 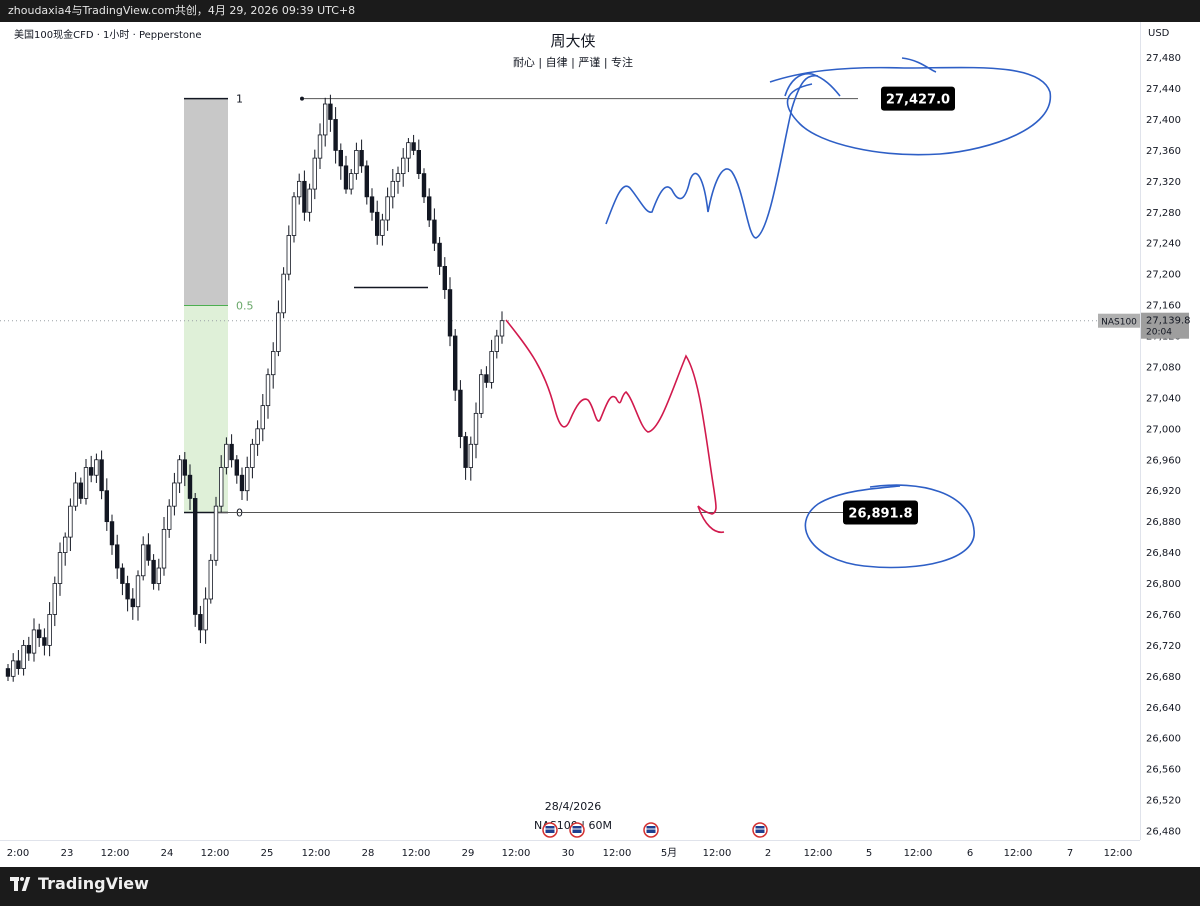 I want to click on currency-label: USD, so click(x=1159, y=33).